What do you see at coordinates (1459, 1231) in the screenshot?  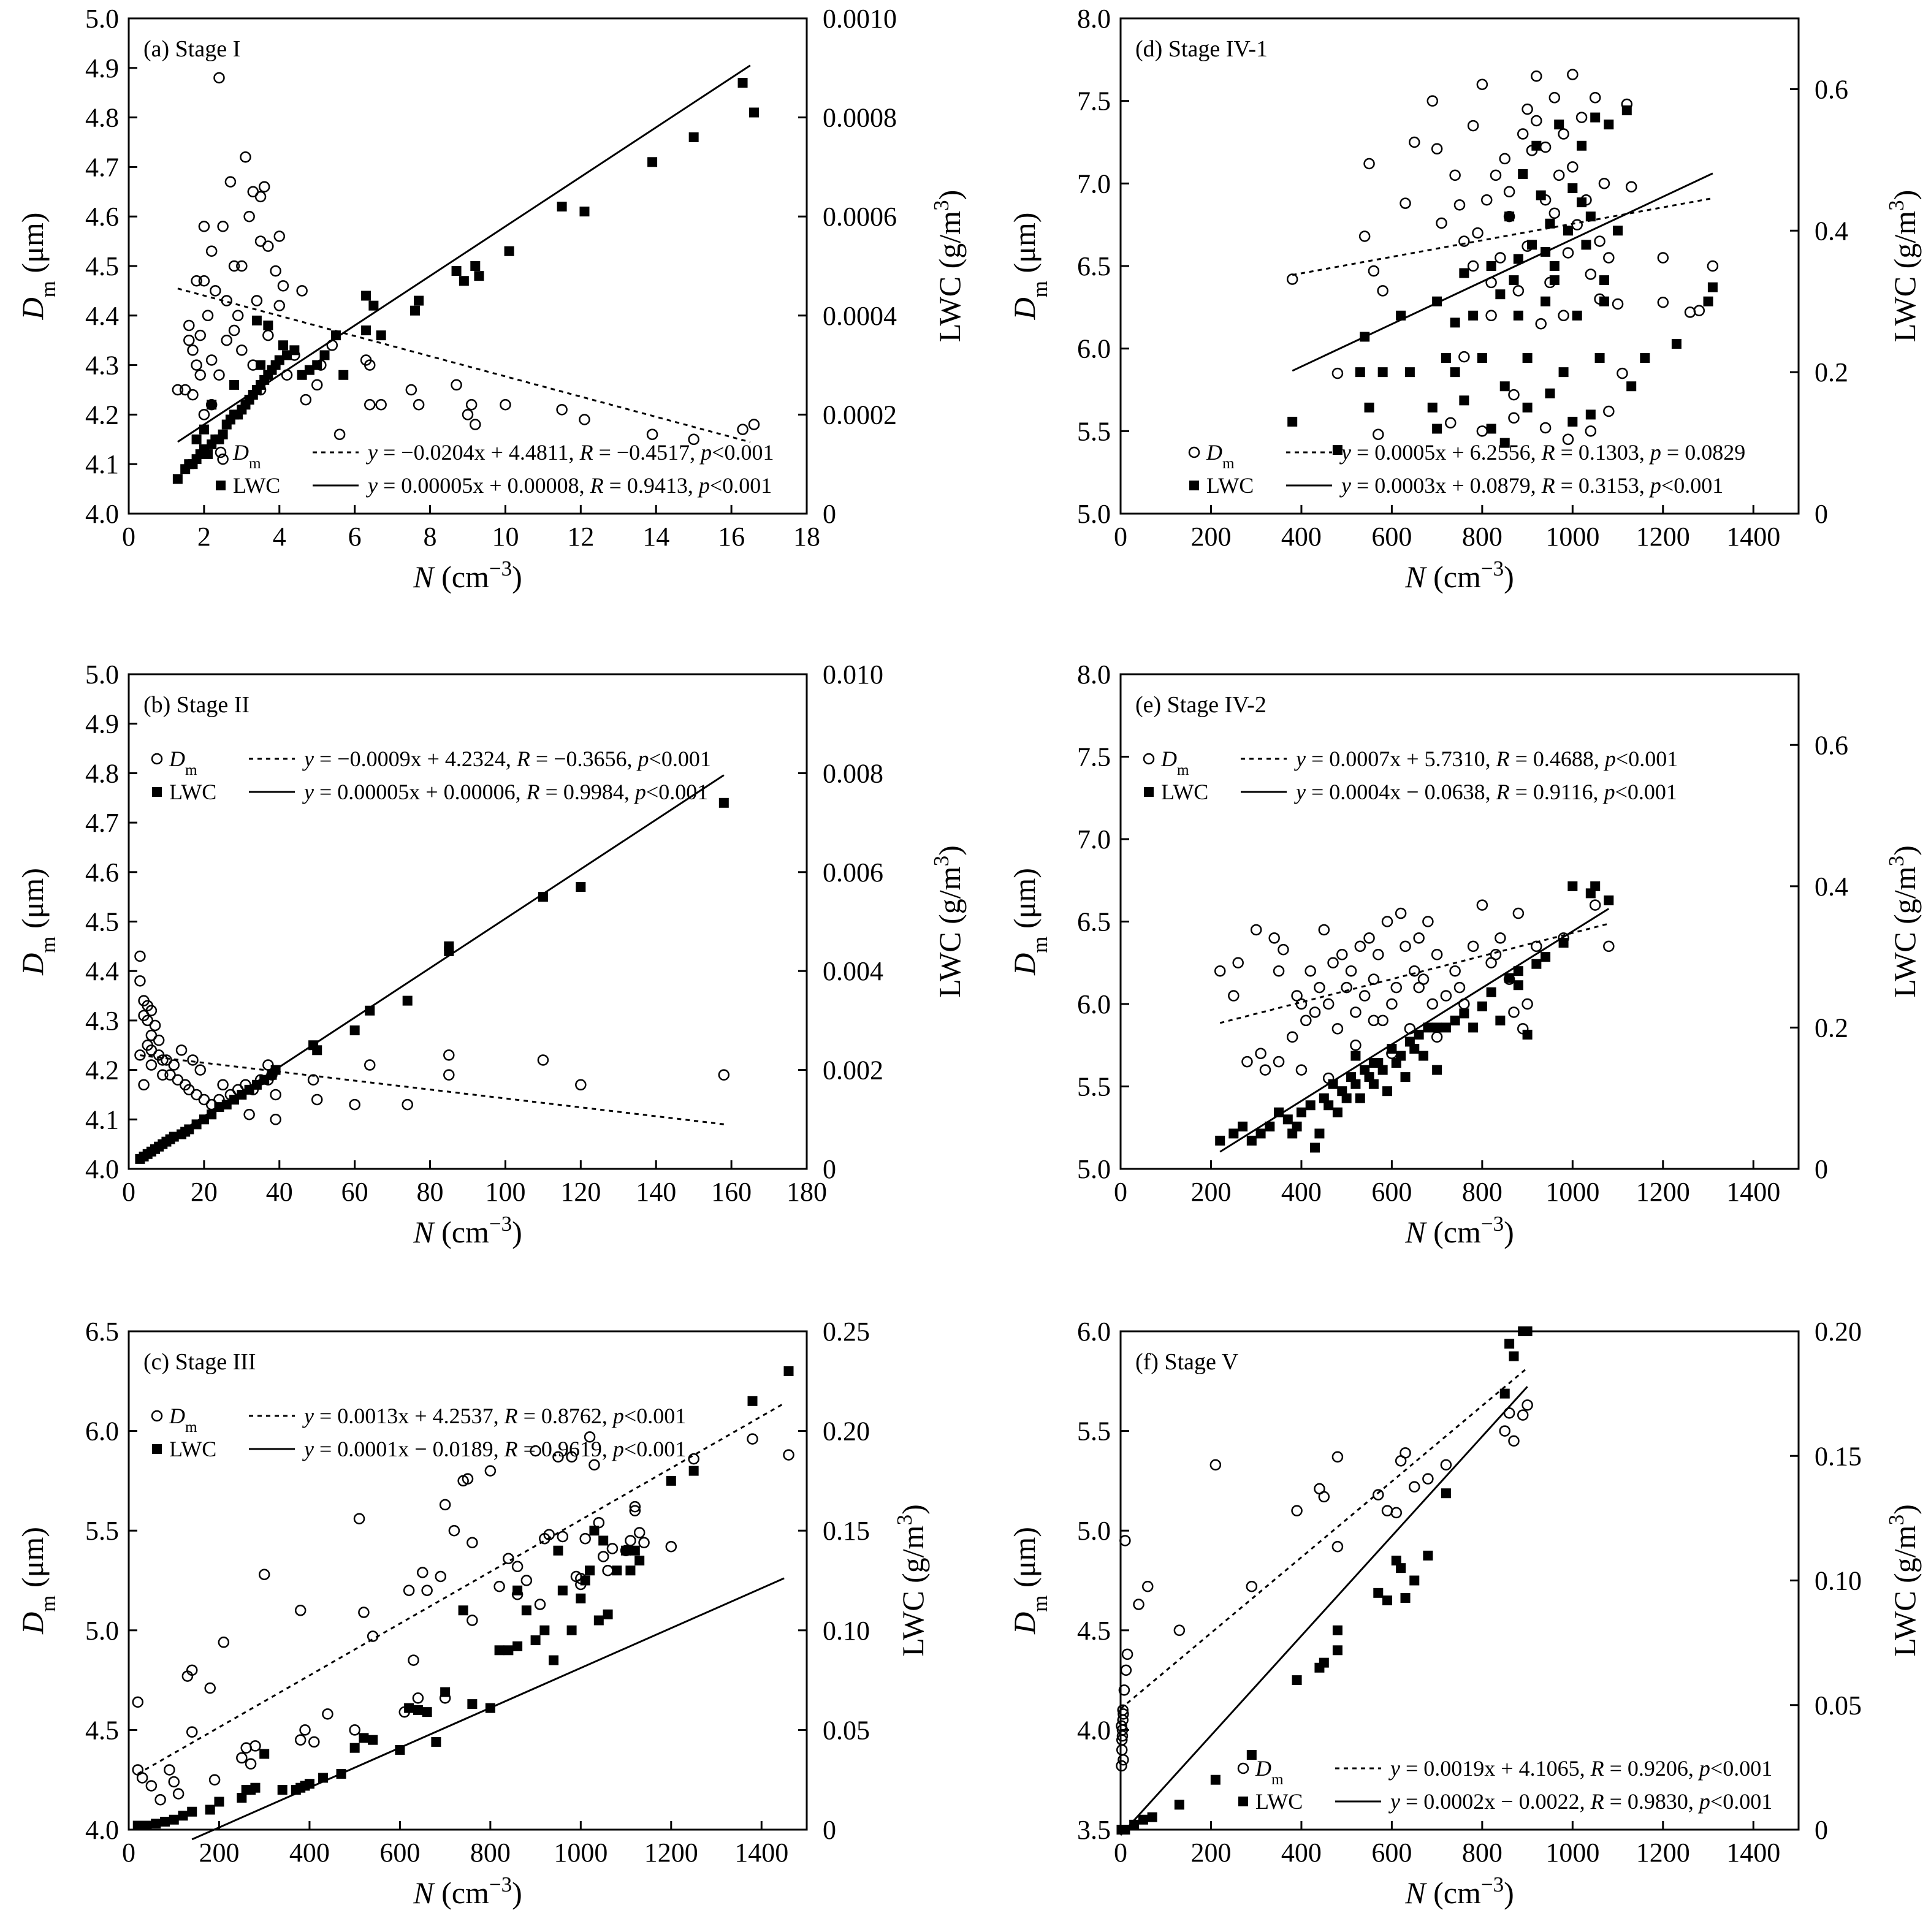 I see `x-axis-label: N (cm−3)` at bounding box center [1459, 1231].